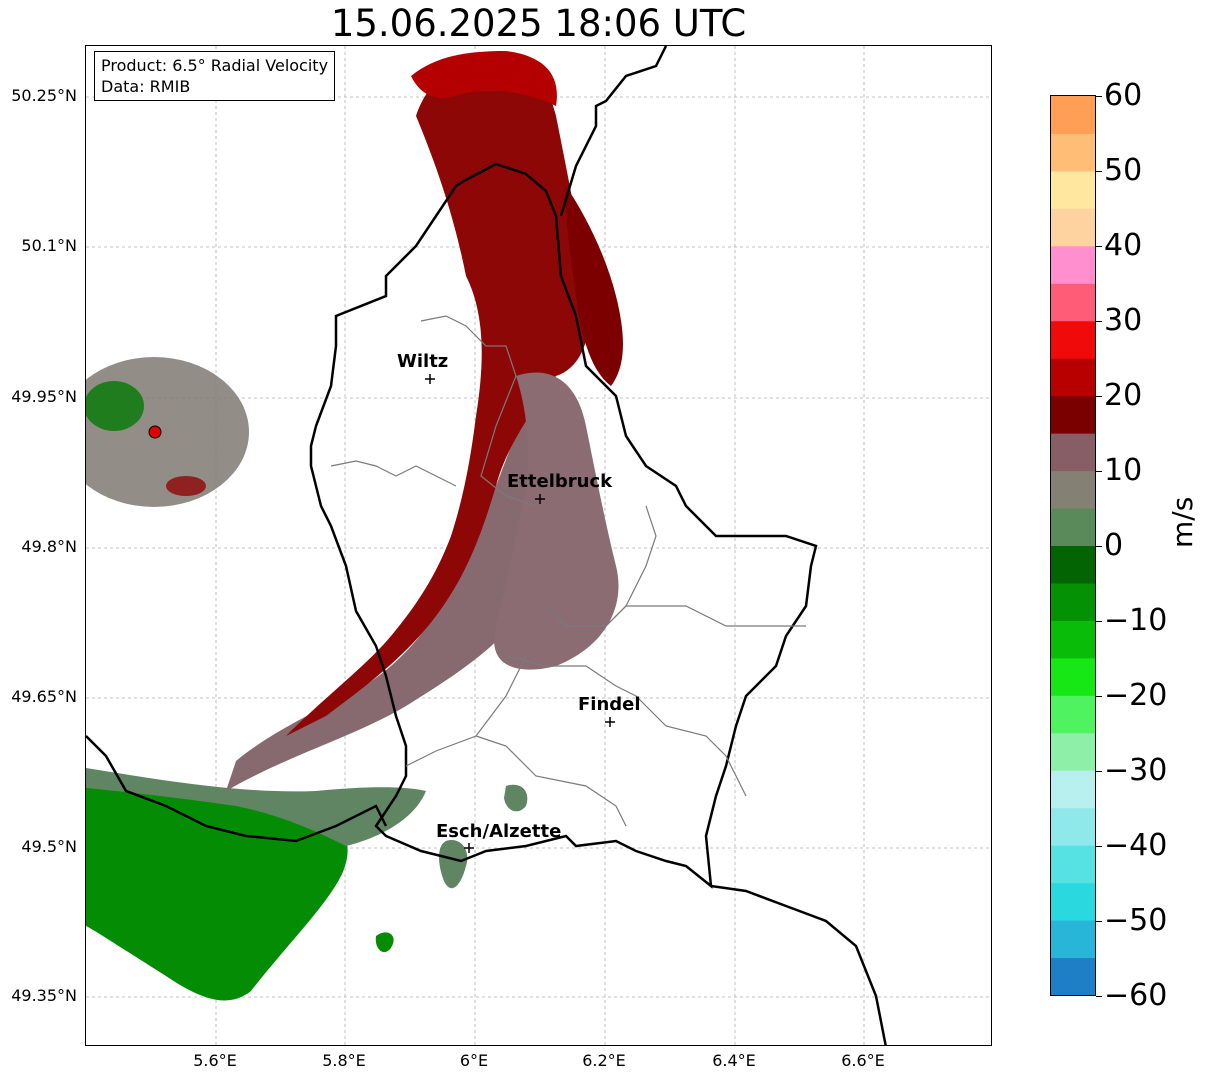  Describe the element at coordinates (115, 406) in the screenshot. I see `echo-radar-site-green` at that location.